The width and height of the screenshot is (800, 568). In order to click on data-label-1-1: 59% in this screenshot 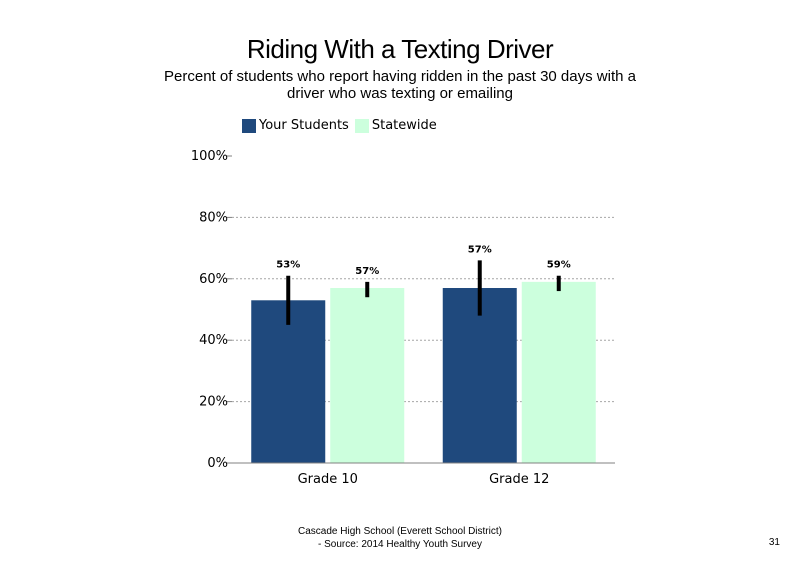, I will do `click(559, 265)`.